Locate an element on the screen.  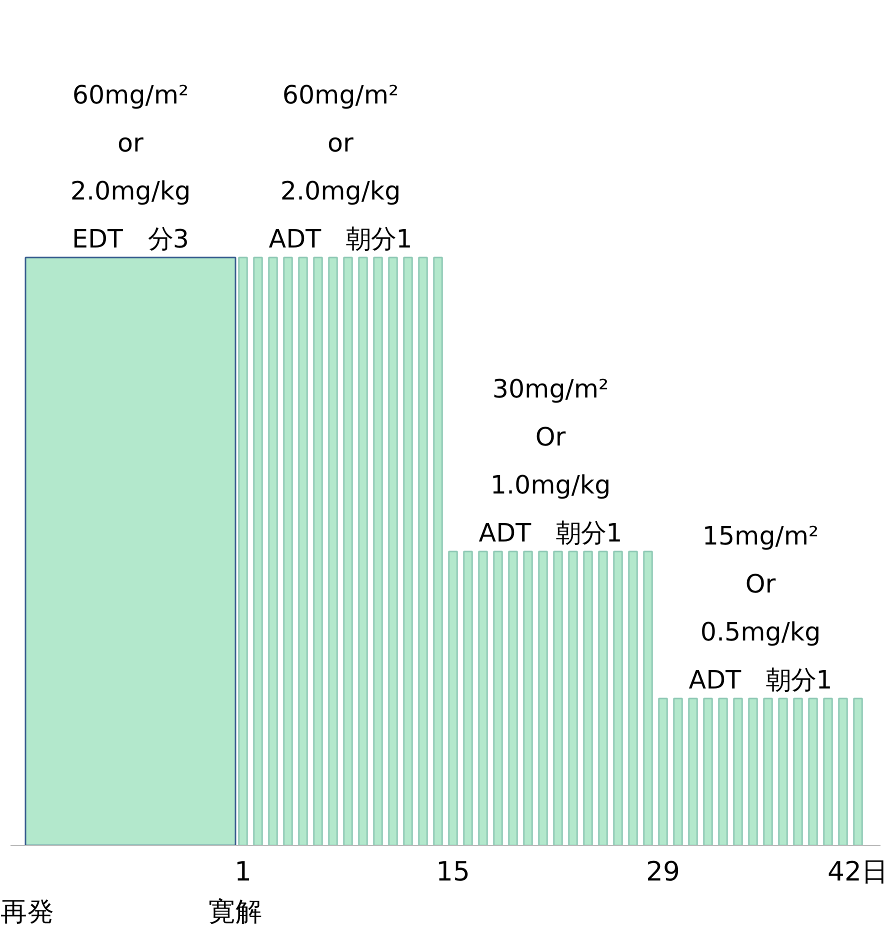
text: 再発 is located at coordinates (27, 912).